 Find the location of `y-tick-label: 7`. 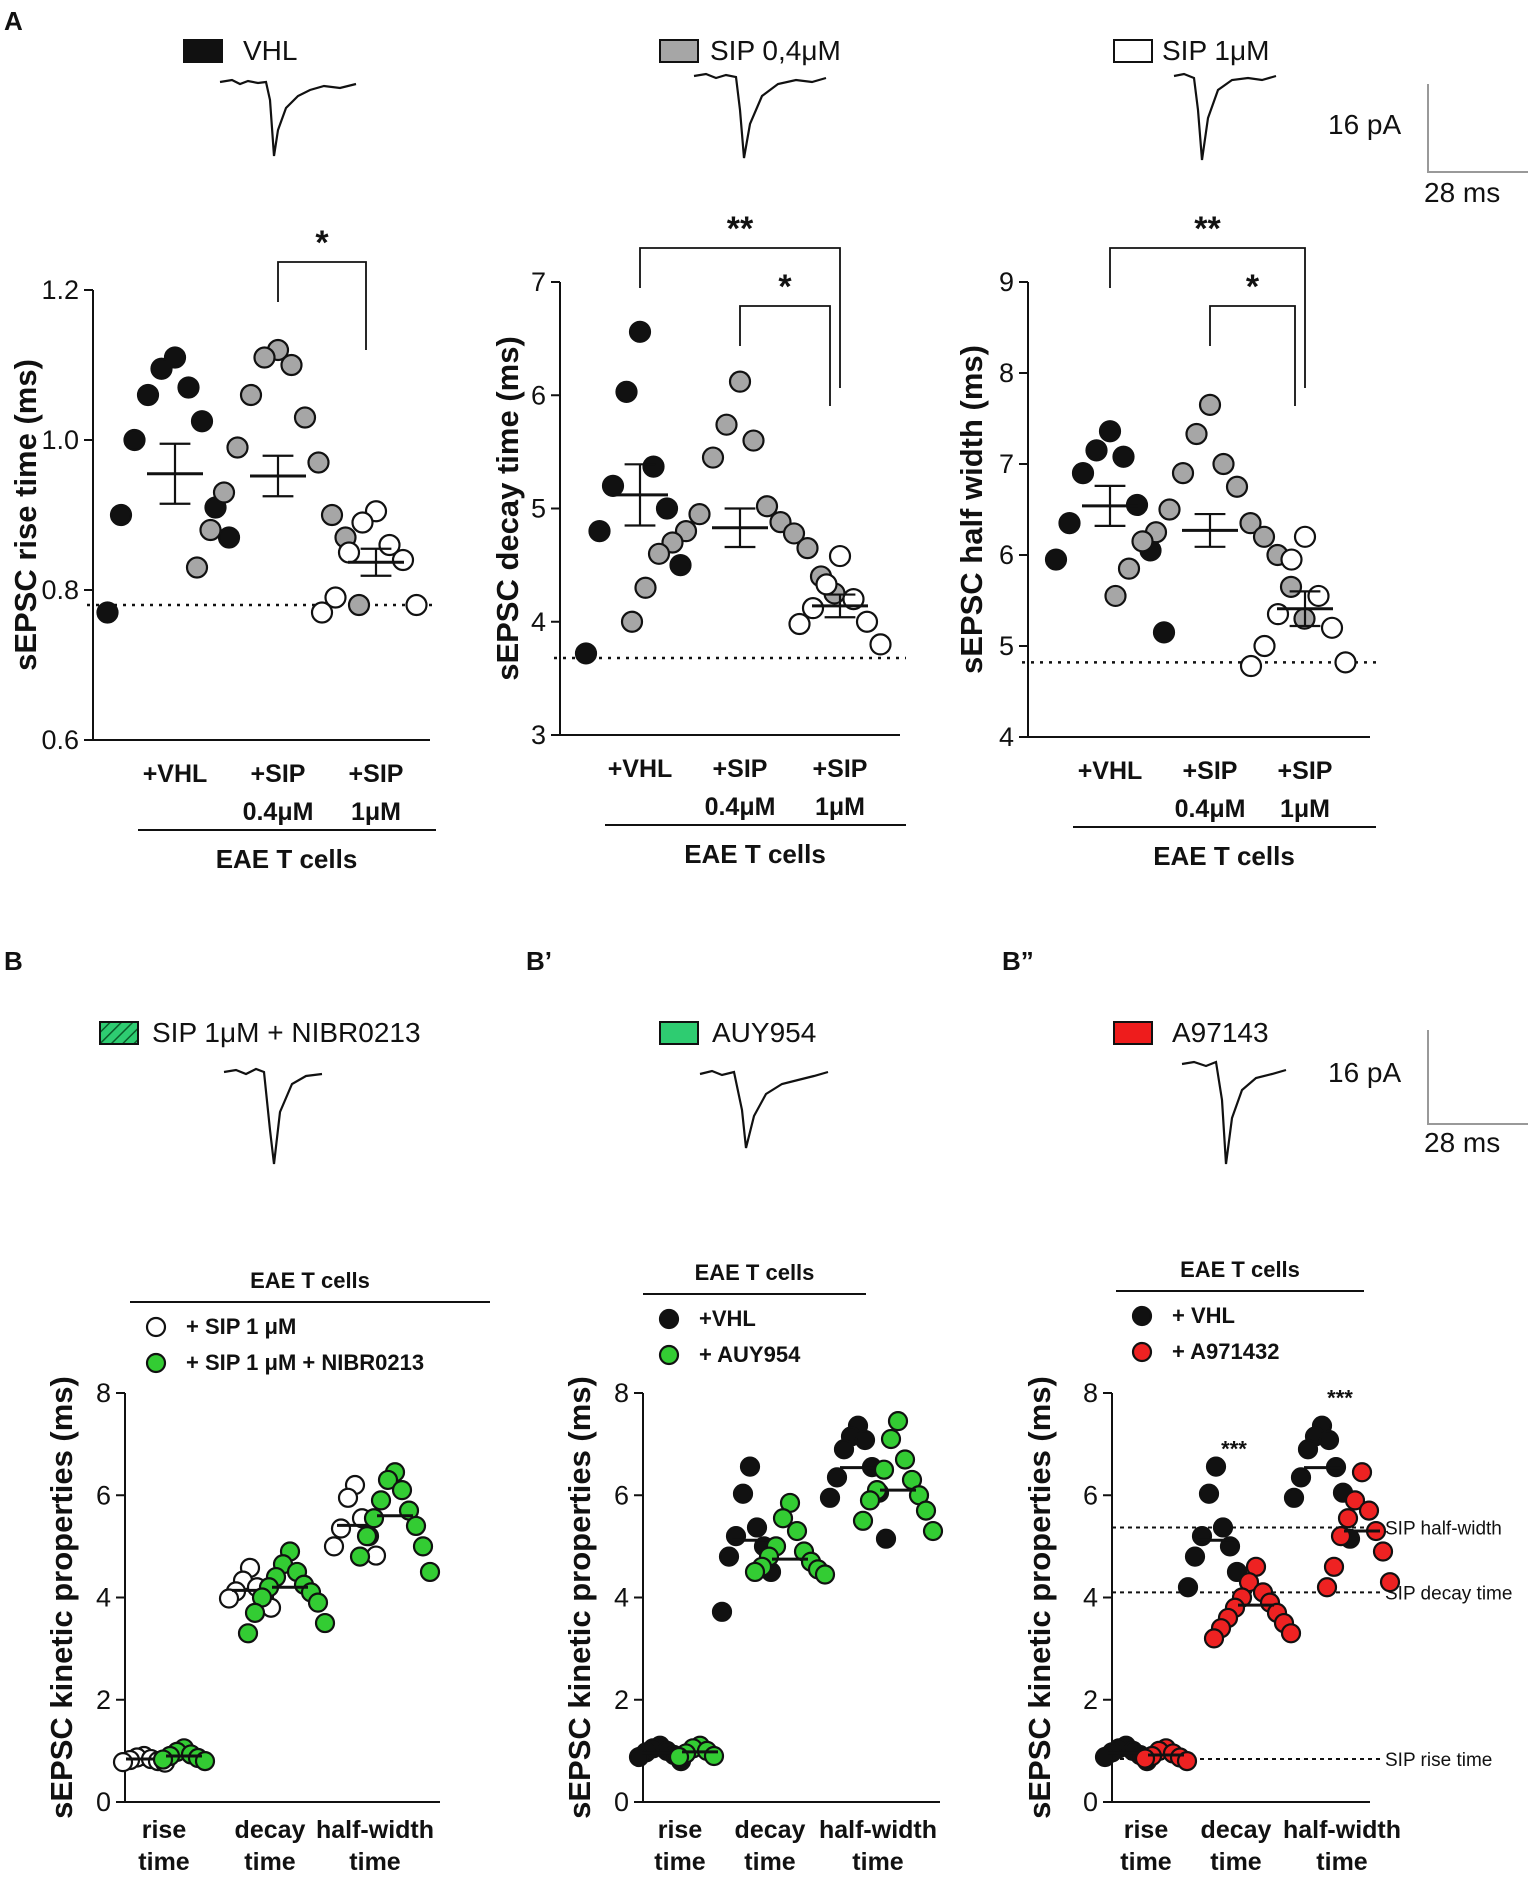

y-tick-label: 7 is located at coordinates (538, 282).